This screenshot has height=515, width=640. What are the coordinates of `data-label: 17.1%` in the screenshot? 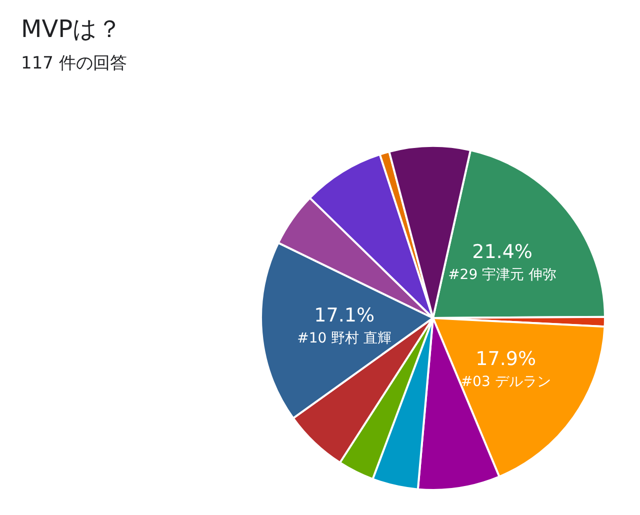 It's located at (344, 315).